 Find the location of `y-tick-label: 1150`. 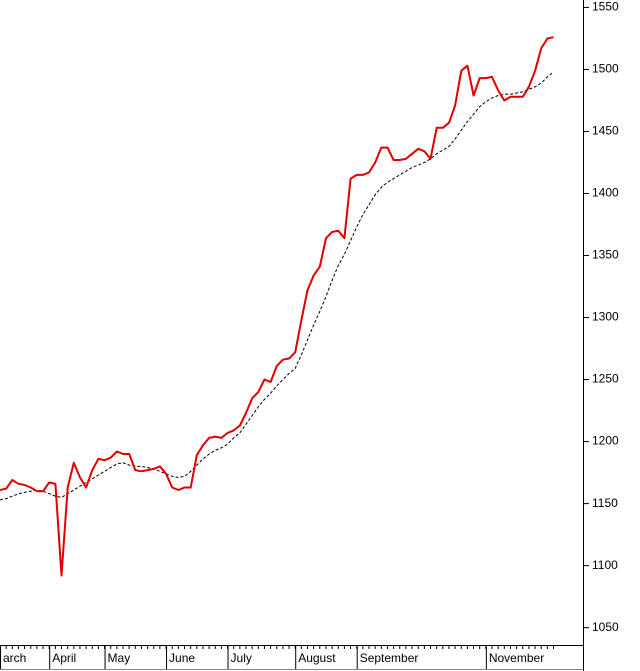

y-tick-label: 1150 is located at coordinates (605, 503).